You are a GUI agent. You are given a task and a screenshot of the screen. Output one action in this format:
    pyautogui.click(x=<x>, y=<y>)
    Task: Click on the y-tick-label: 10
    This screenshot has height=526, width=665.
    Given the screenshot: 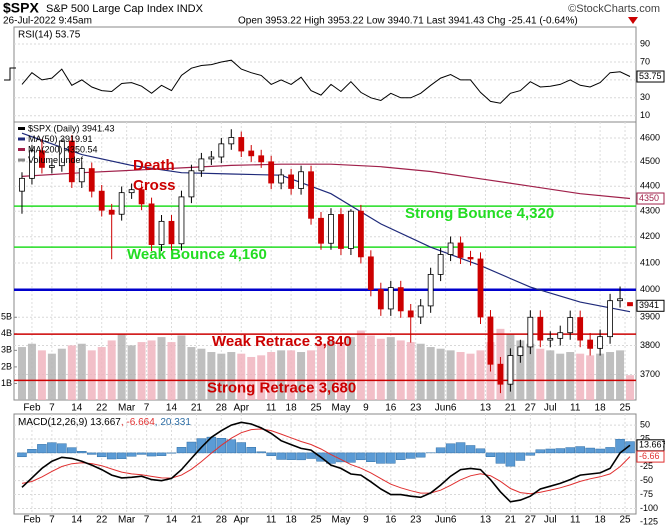 What is the action you would take?
    pyautogui.click(x=645, y=115)
    